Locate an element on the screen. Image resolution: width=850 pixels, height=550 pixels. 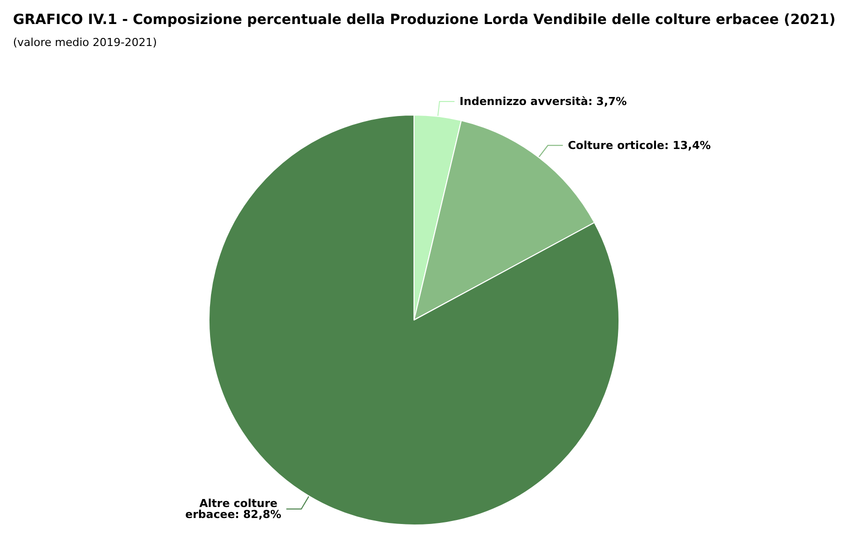
slice-label: Altre colture erbacee: 82,8% is located at coordinates (233, 508).